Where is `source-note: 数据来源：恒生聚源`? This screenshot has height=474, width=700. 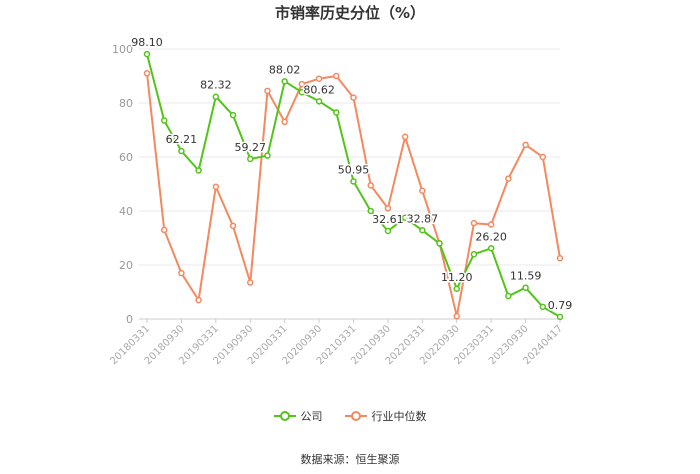 source-note: 数据来源：恒生聚源 is located at coordinates (350, 459).